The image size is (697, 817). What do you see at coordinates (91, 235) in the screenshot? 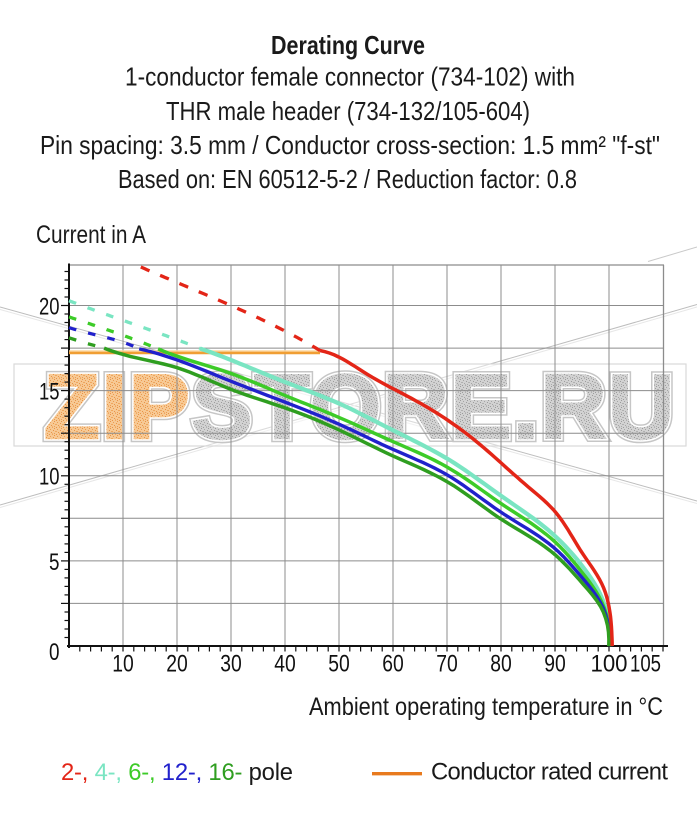
I see `svg-text: Current in A` at bounding box center [91, 235].